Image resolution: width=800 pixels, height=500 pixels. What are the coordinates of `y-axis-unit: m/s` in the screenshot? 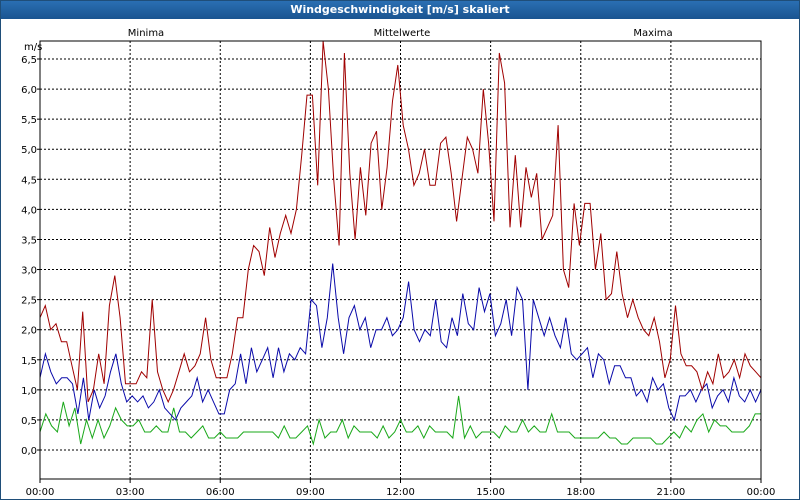 It's located at (33, 47).